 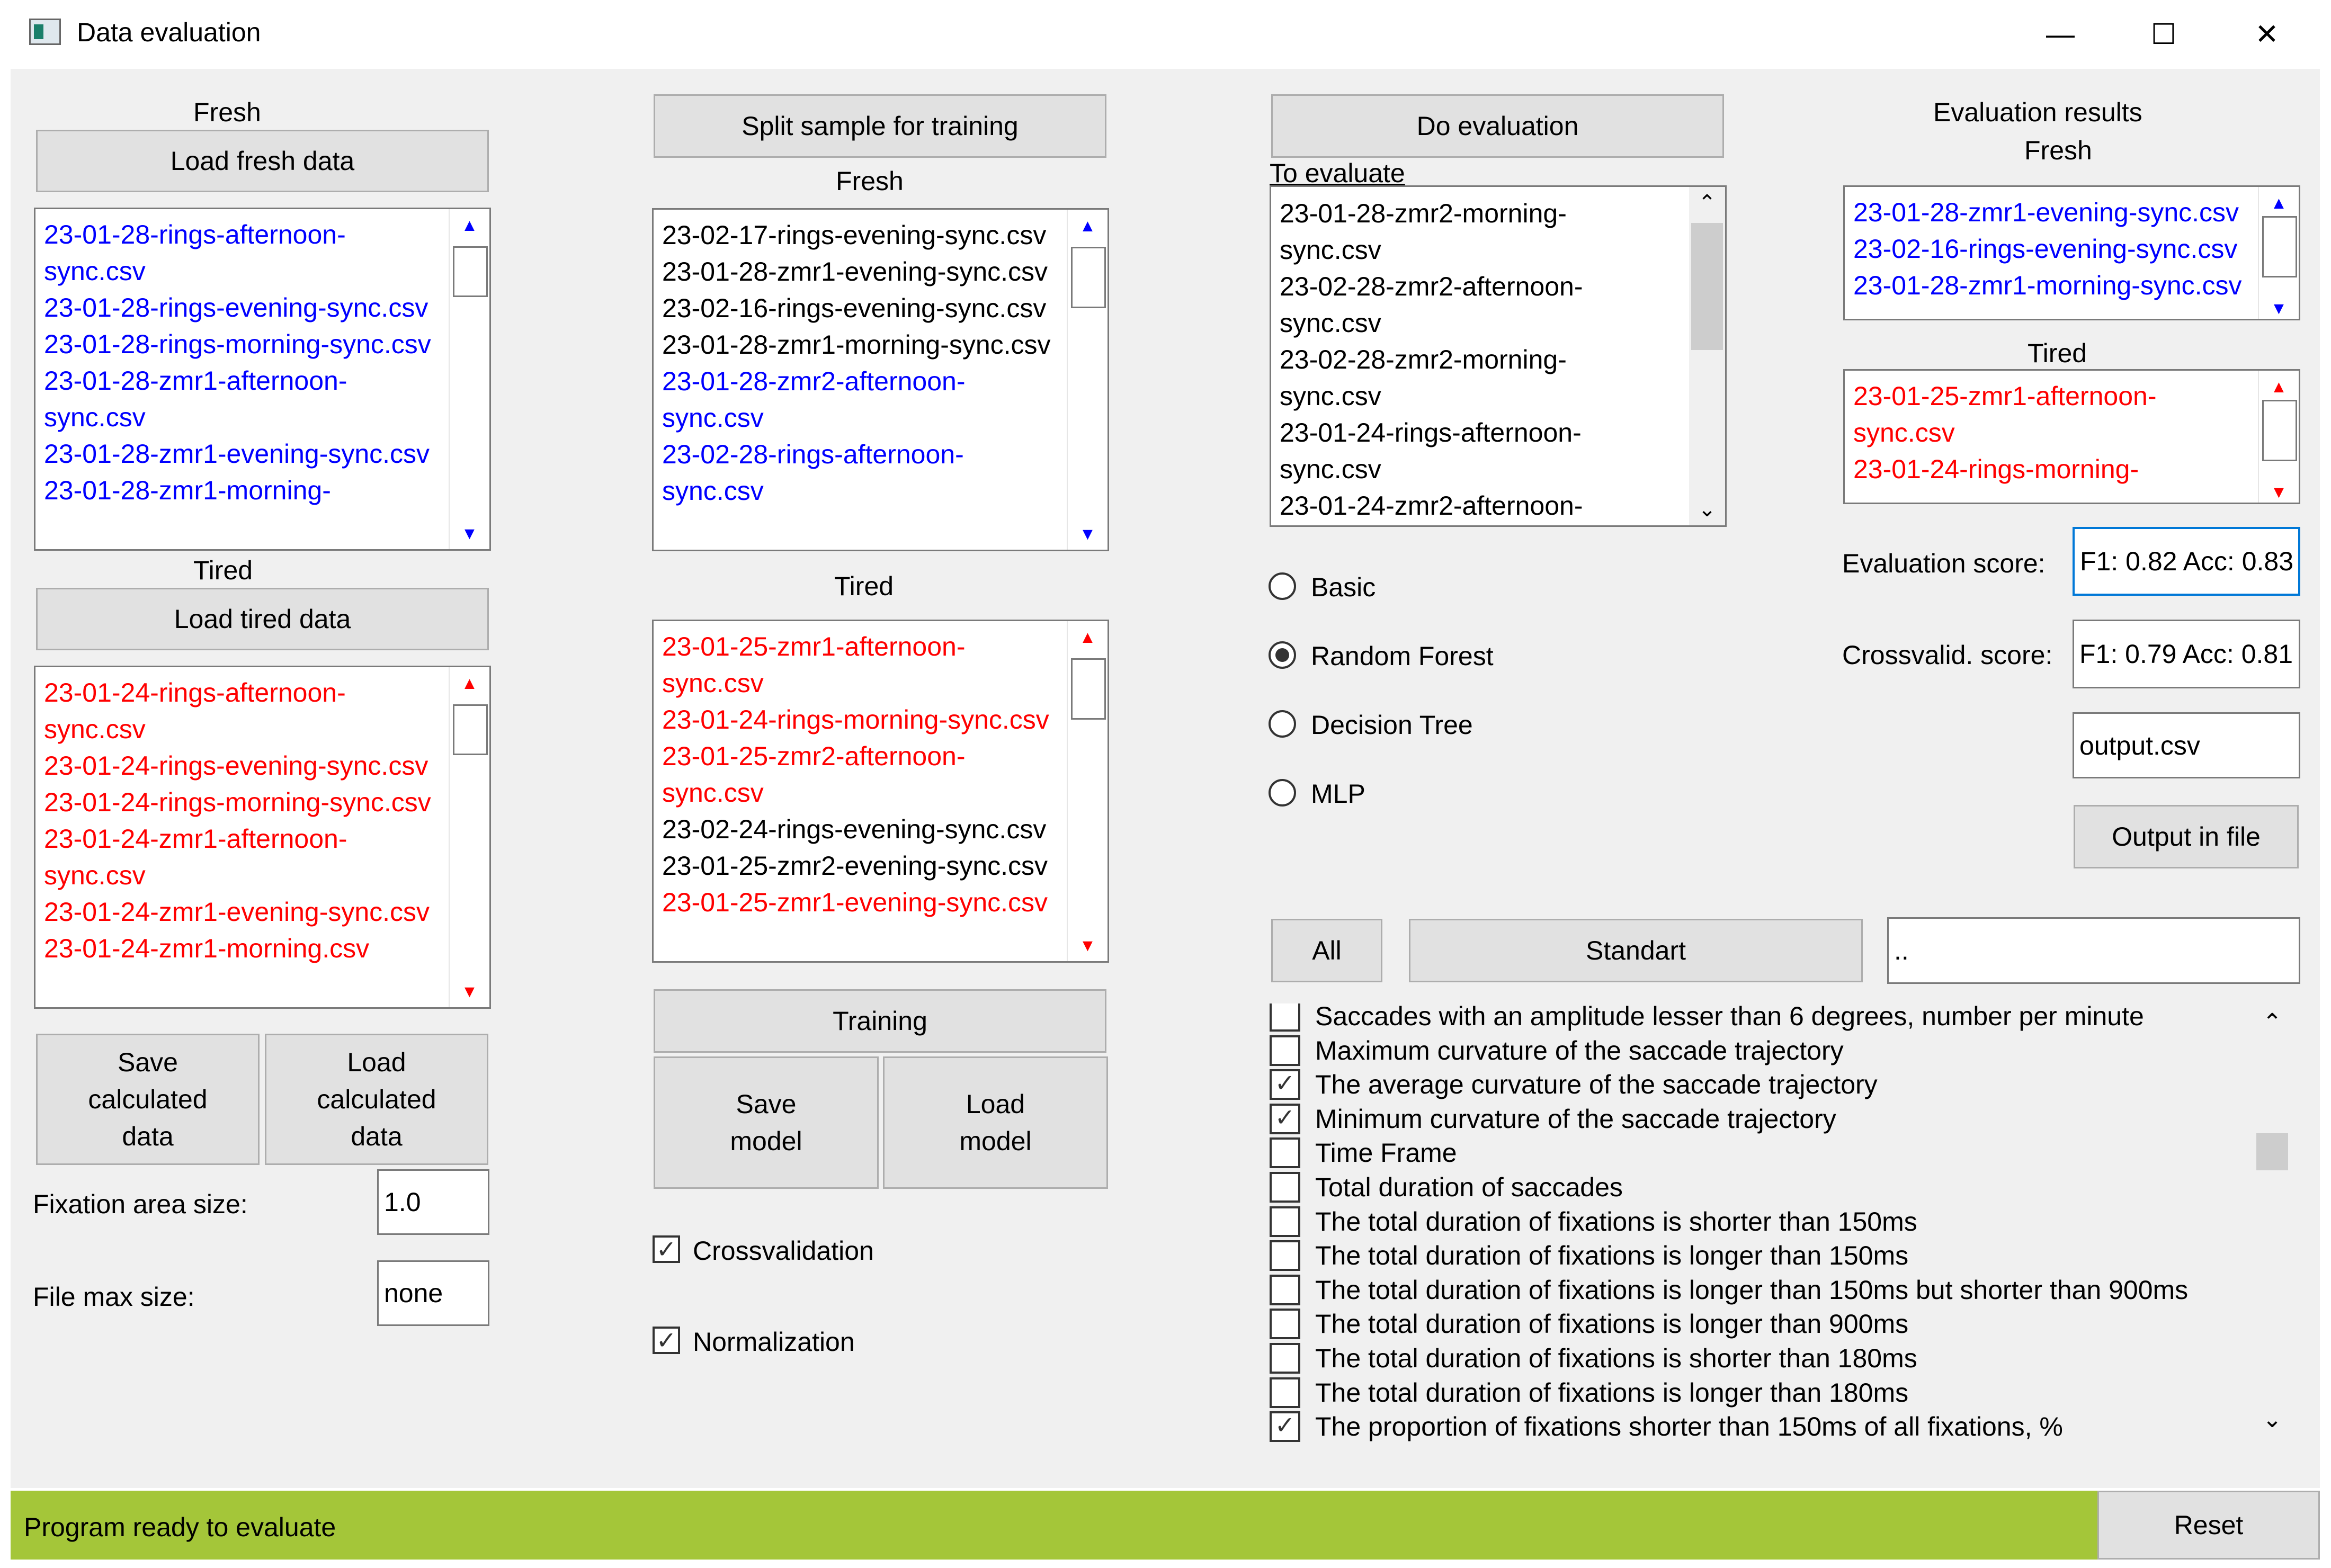 I want to click on evaluation-score-field: F1: 0.82 Acc: 0.83, so click(x=2186, y=561).